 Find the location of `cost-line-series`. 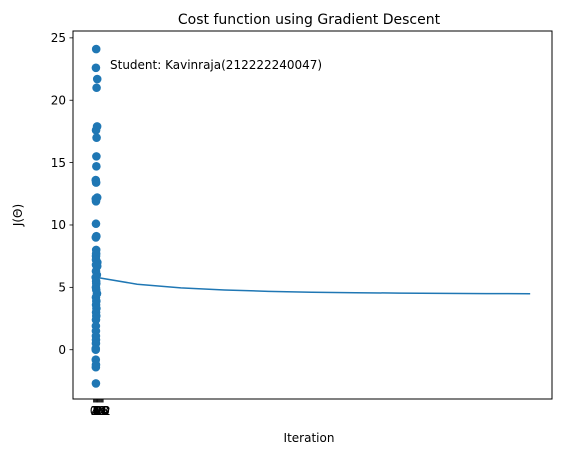

cost-line-series is located at coordinates (312, 285).